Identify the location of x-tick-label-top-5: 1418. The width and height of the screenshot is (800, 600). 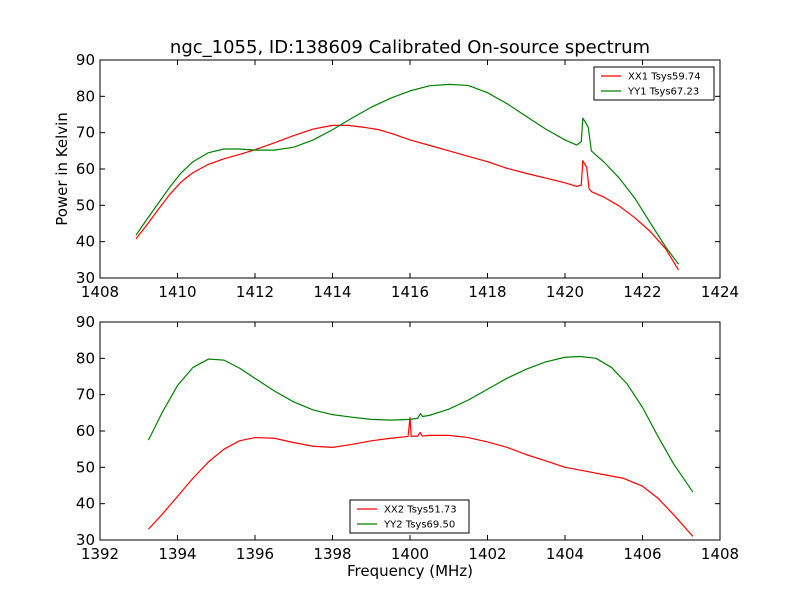
(487, 292).